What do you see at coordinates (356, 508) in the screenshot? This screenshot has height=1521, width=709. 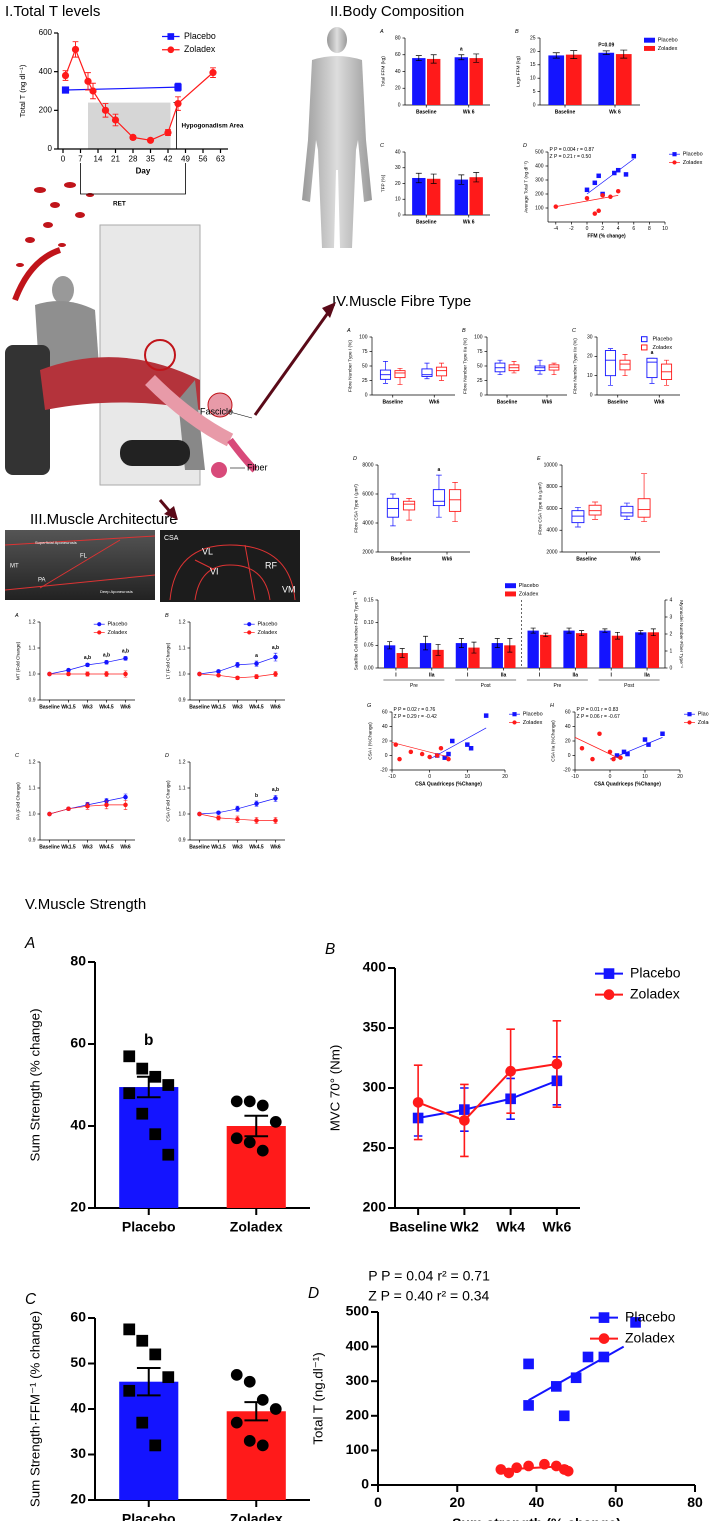 I see `y-axis-title: Fibre CSA Type I (μm²)` at bounding box center [356, 508].